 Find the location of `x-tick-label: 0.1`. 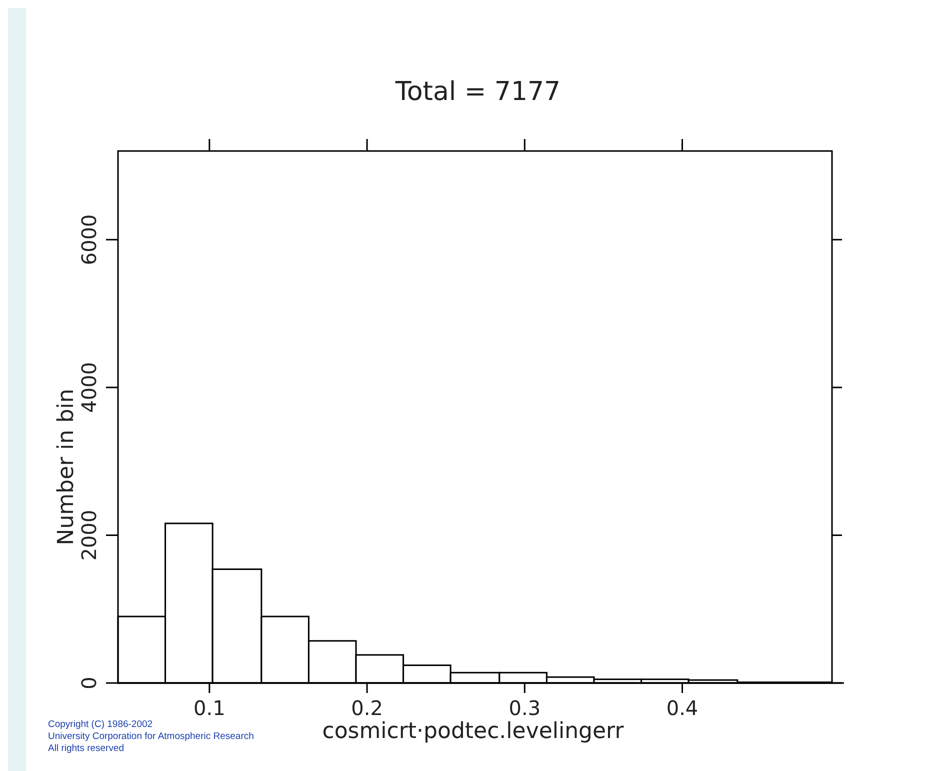

x-tick-label: 0.1 is located at coordinates (210, 708).